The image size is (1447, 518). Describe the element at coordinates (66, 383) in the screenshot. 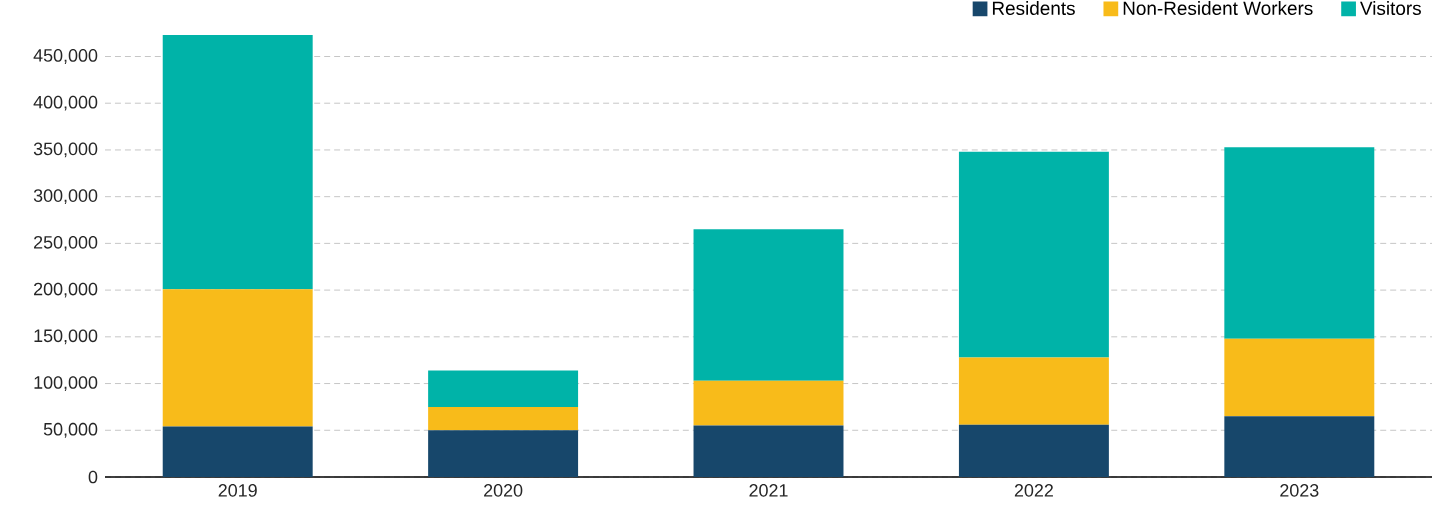

I see `y-tick-label: 100,000` at that location.